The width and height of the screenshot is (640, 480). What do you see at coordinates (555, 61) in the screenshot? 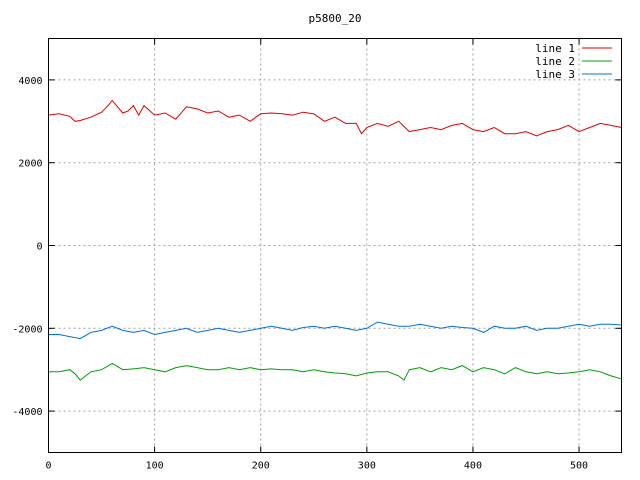
I see `legend-label: line 2` at bounding box center [555, 61].